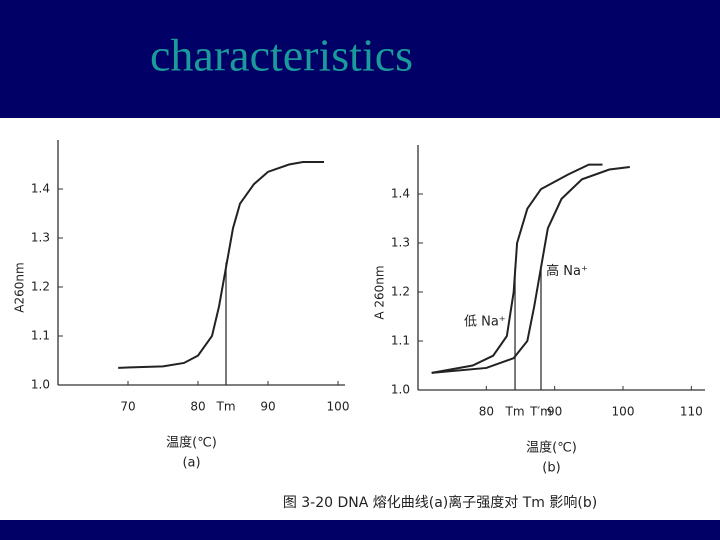 The width and height of the screenshot is (720, 540). I want to click on y-axis-label: A260nm, so click(20, 287).